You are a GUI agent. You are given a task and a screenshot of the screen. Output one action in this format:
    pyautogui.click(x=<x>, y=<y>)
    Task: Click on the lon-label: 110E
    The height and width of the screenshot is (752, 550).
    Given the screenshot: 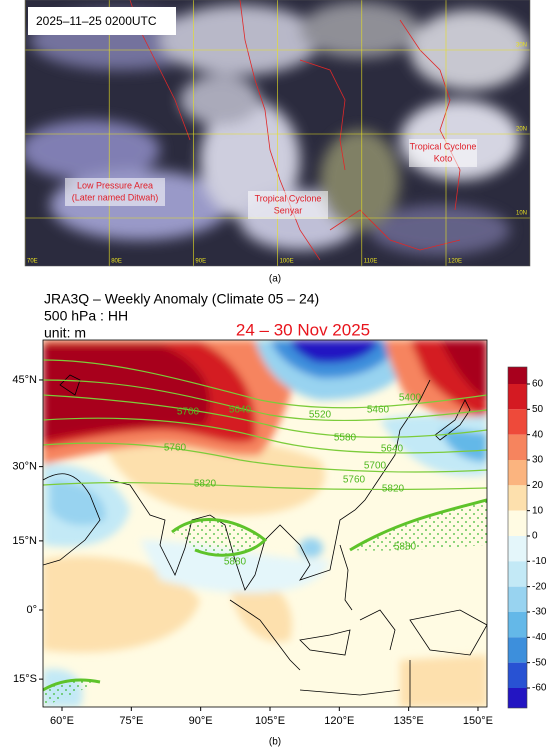 What is the action you would take?
    pyautogui.click(x=371, y=262)
    